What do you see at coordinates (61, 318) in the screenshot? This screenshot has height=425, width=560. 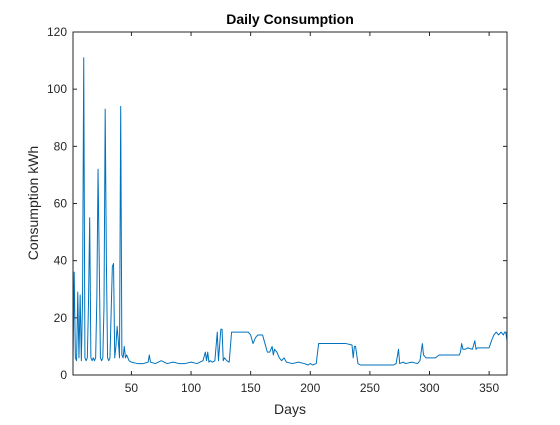 I see `y-tick-label: 20` at bounding box center [61, 318].